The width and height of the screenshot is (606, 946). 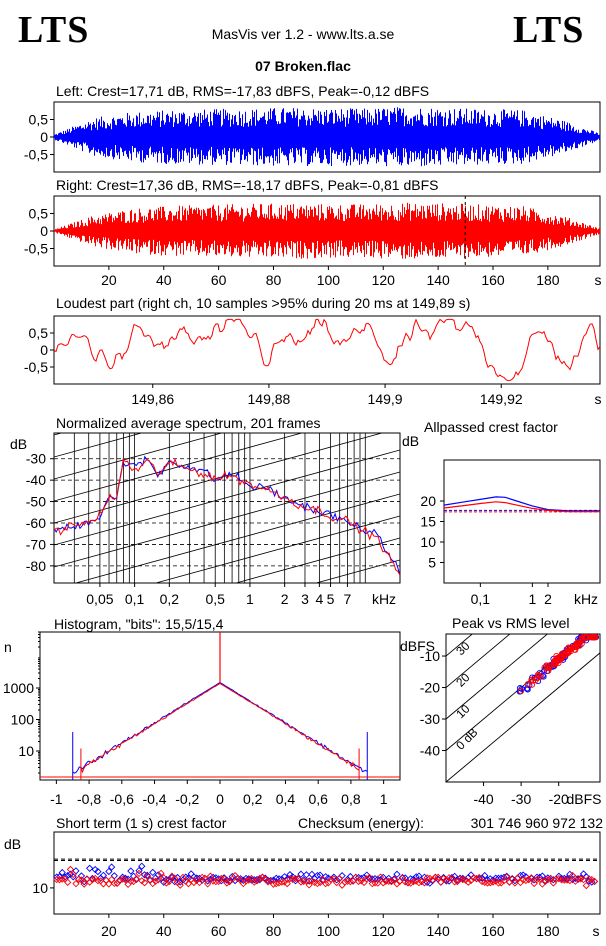 What do you see at coordinates (36, 544) in the screenshot?
I see `y-tick-label: -70` at bounding box center [36, 544].